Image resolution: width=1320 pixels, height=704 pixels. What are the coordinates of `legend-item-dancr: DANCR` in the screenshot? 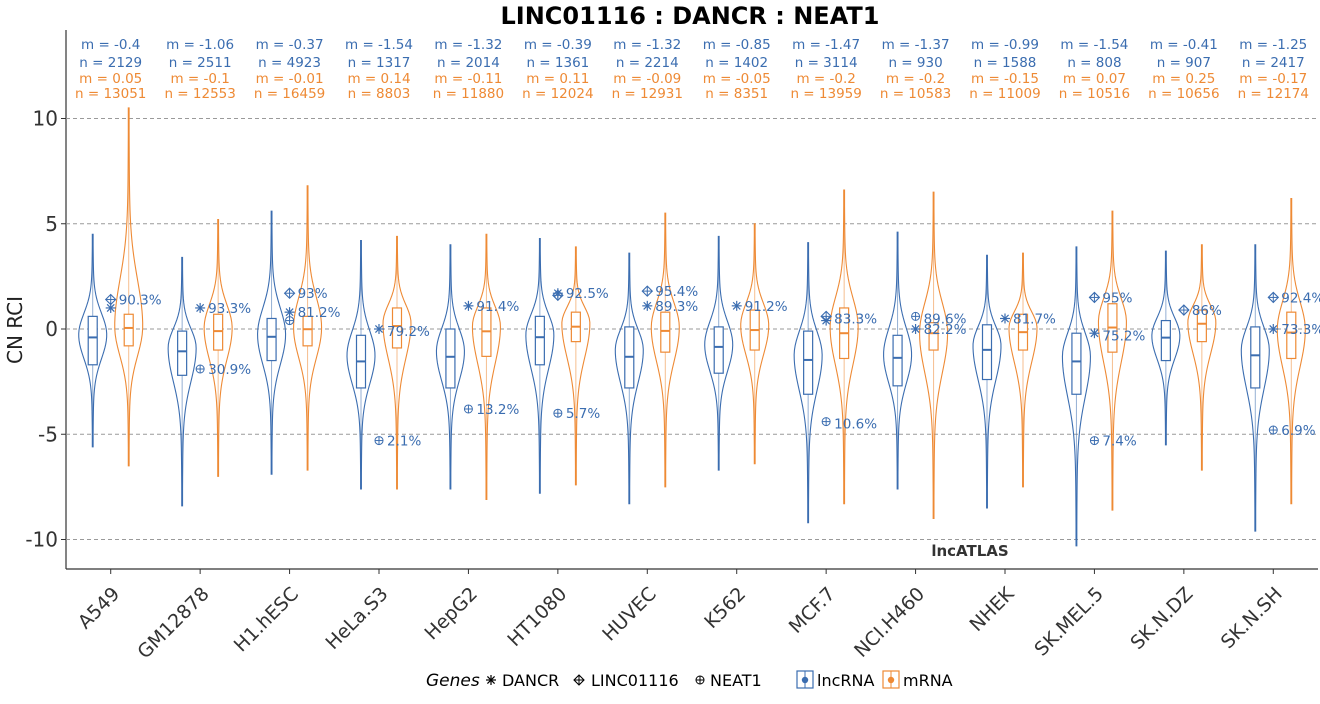 It's located at (530, 680).